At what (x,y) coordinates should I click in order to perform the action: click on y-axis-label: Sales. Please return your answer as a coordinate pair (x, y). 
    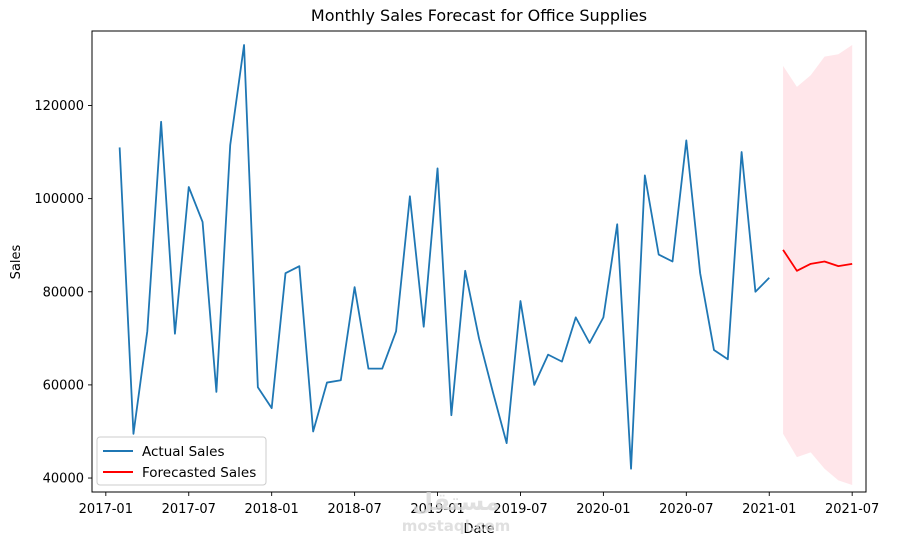
    Looking at the image, I should click on (16, 261).